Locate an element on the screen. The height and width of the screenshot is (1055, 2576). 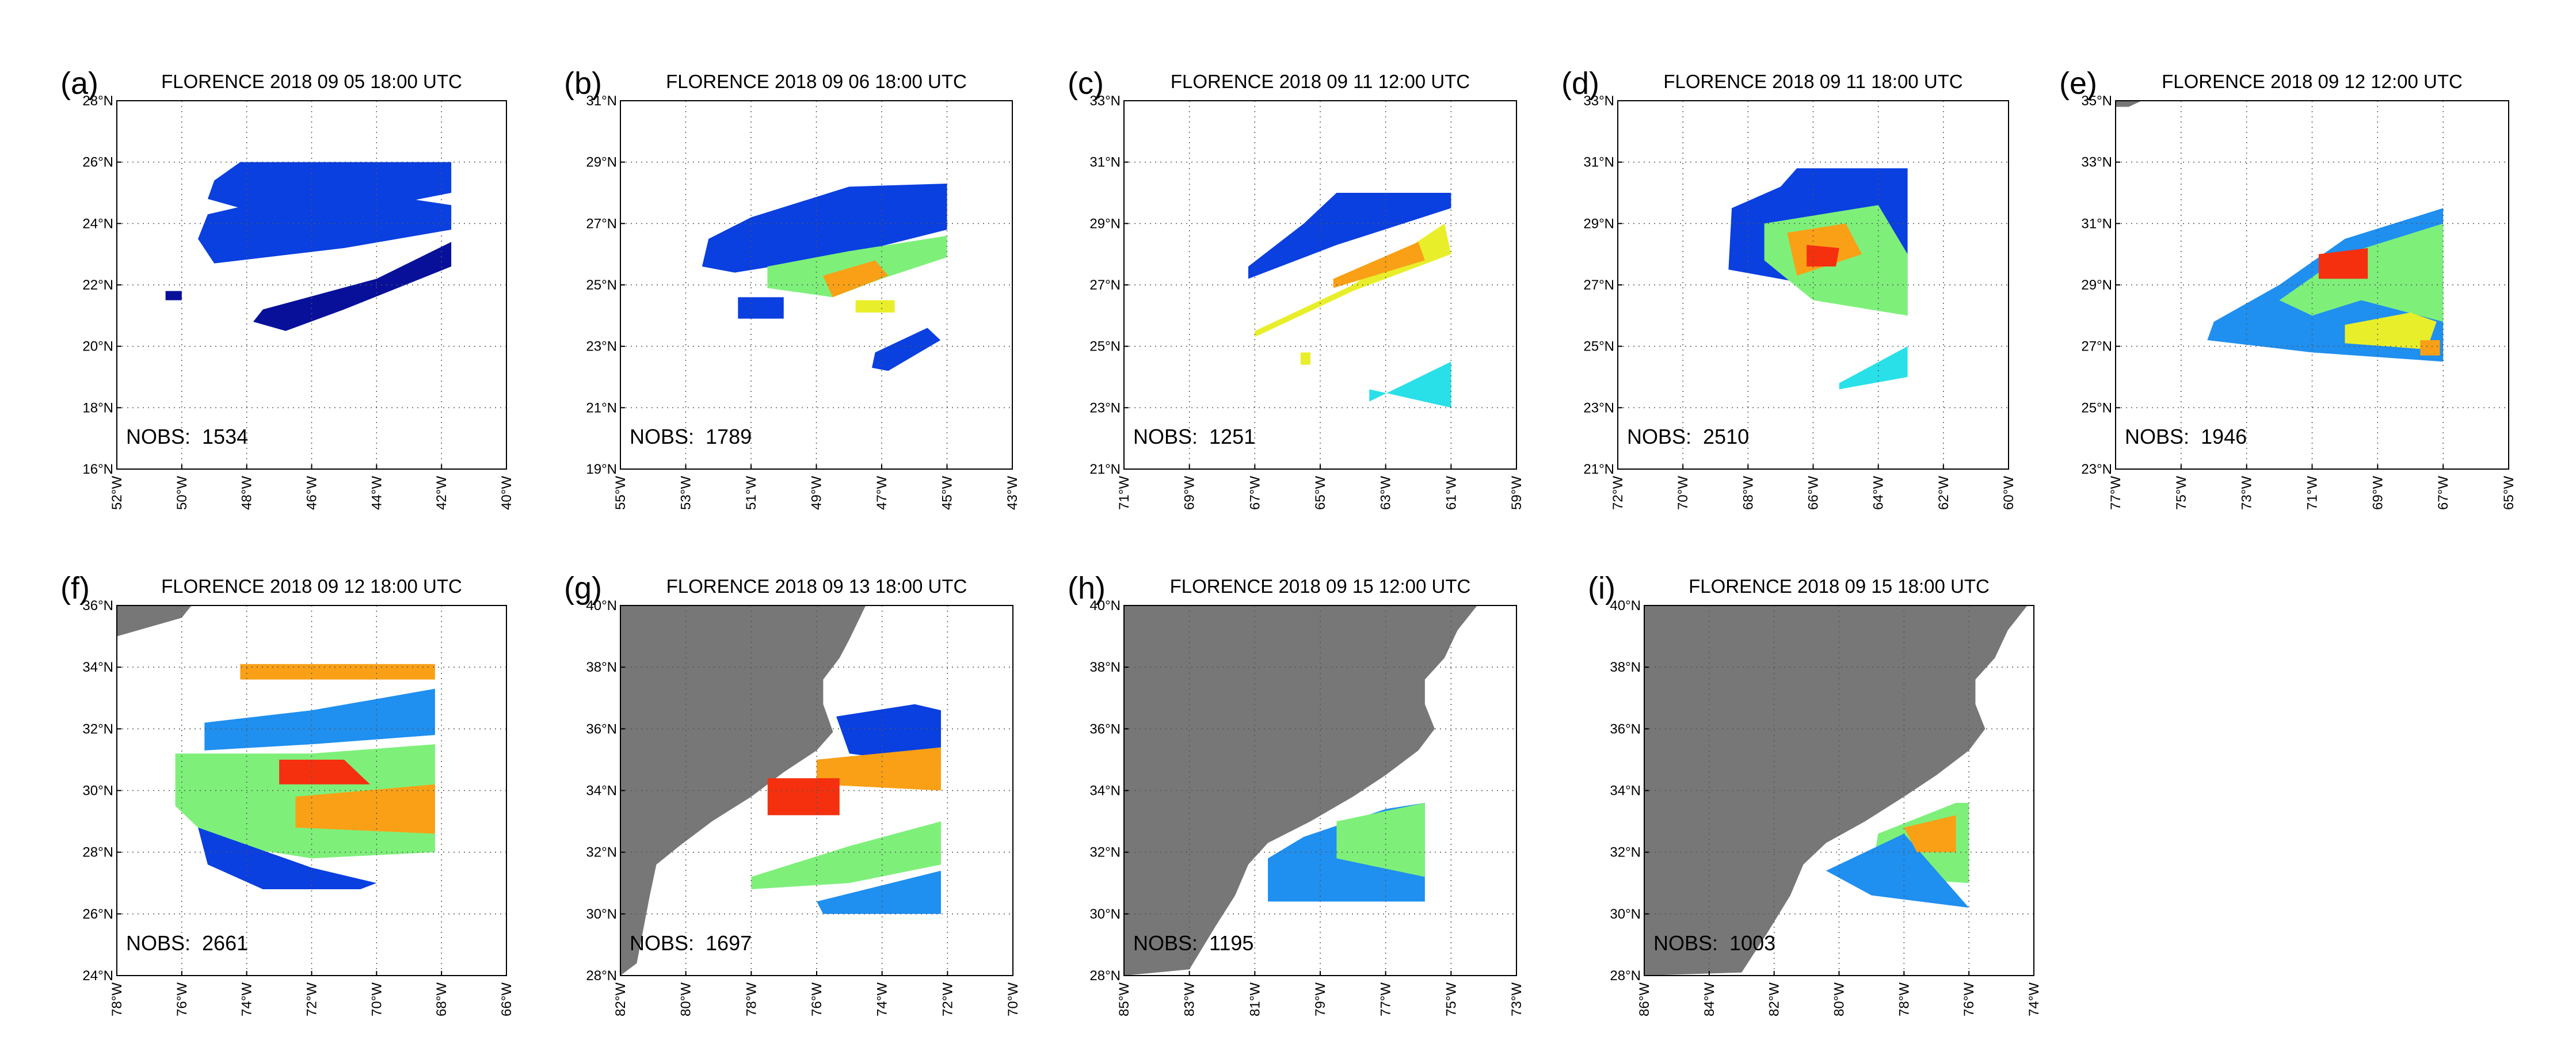
y-tick-label: 19°N is located at coordinates (601, 469).